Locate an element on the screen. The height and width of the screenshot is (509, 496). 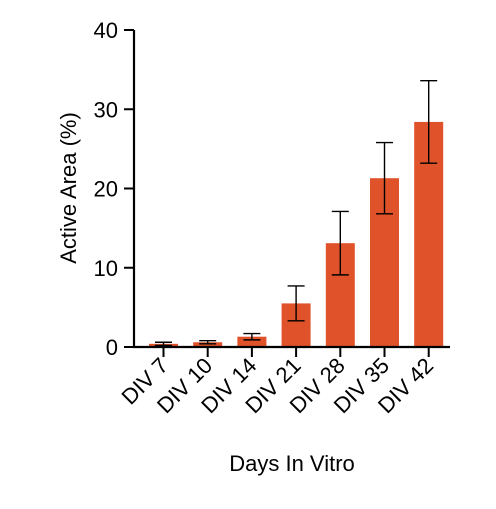
y-tick-label: 40 is located at coordinates (106, 30).